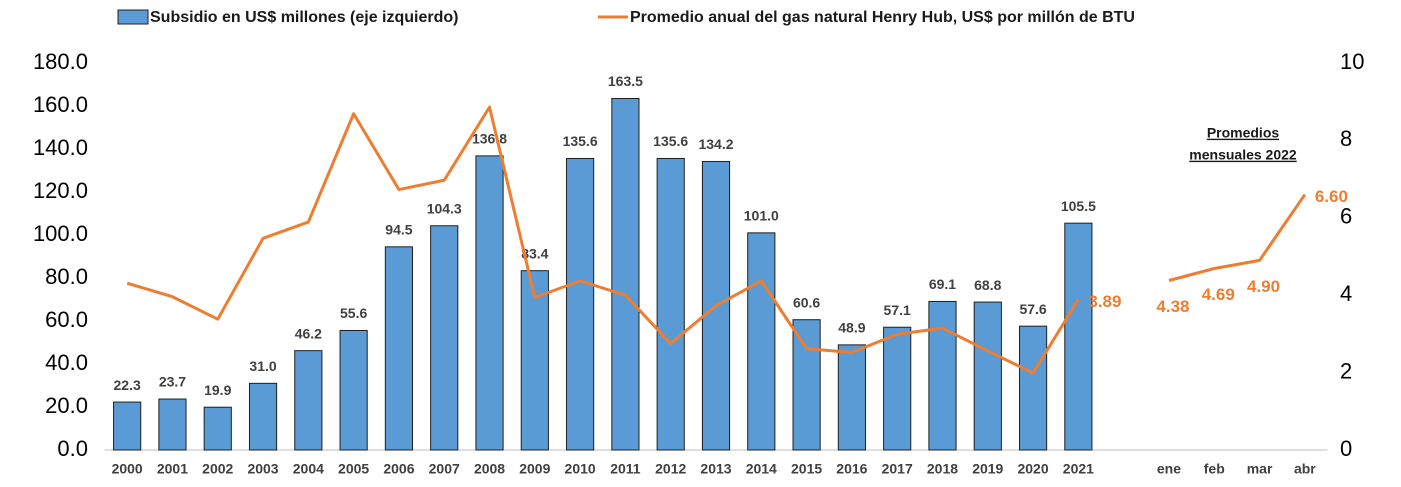 Image resolution: width=1401 pixels, height=487 pixels. Describe the element at coordinates (1214, 469) in the screenshot. I see `x-tick-label: feb` at that location.